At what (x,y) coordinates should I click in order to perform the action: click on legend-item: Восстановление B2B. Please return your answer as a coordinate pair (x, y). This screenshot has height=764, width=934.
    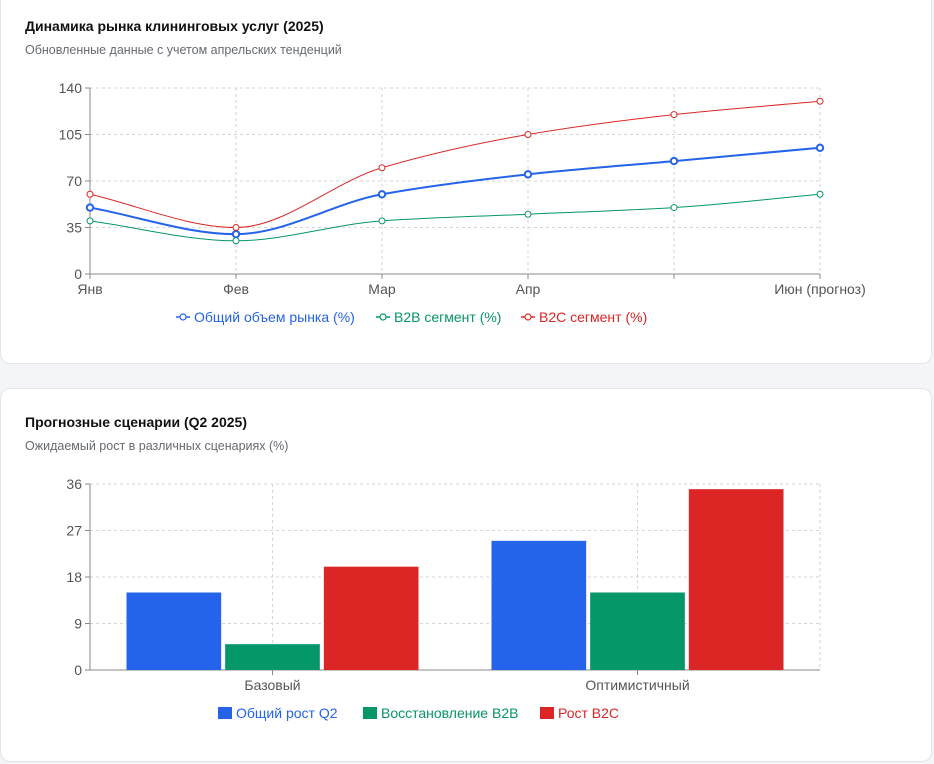
    Looking at the image, I should click on (440, 713).